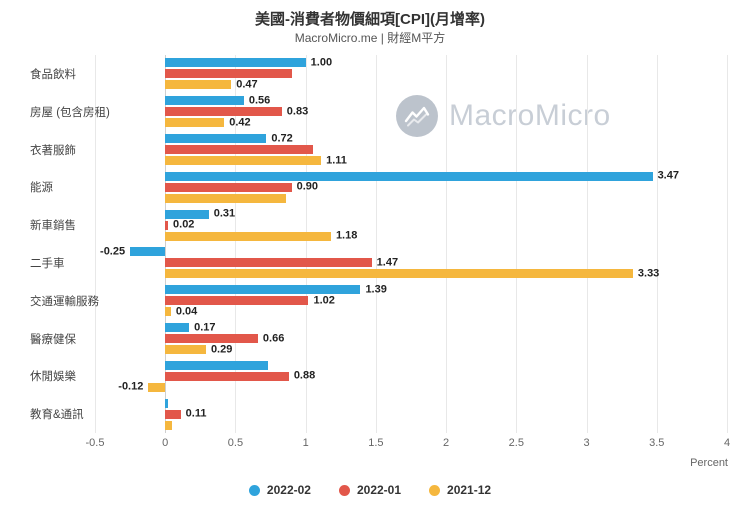  What do you see at coordinates (131, 386) in the screenshot?
I see `bar-value-label: -0.12` at bounding box center [131, 386].